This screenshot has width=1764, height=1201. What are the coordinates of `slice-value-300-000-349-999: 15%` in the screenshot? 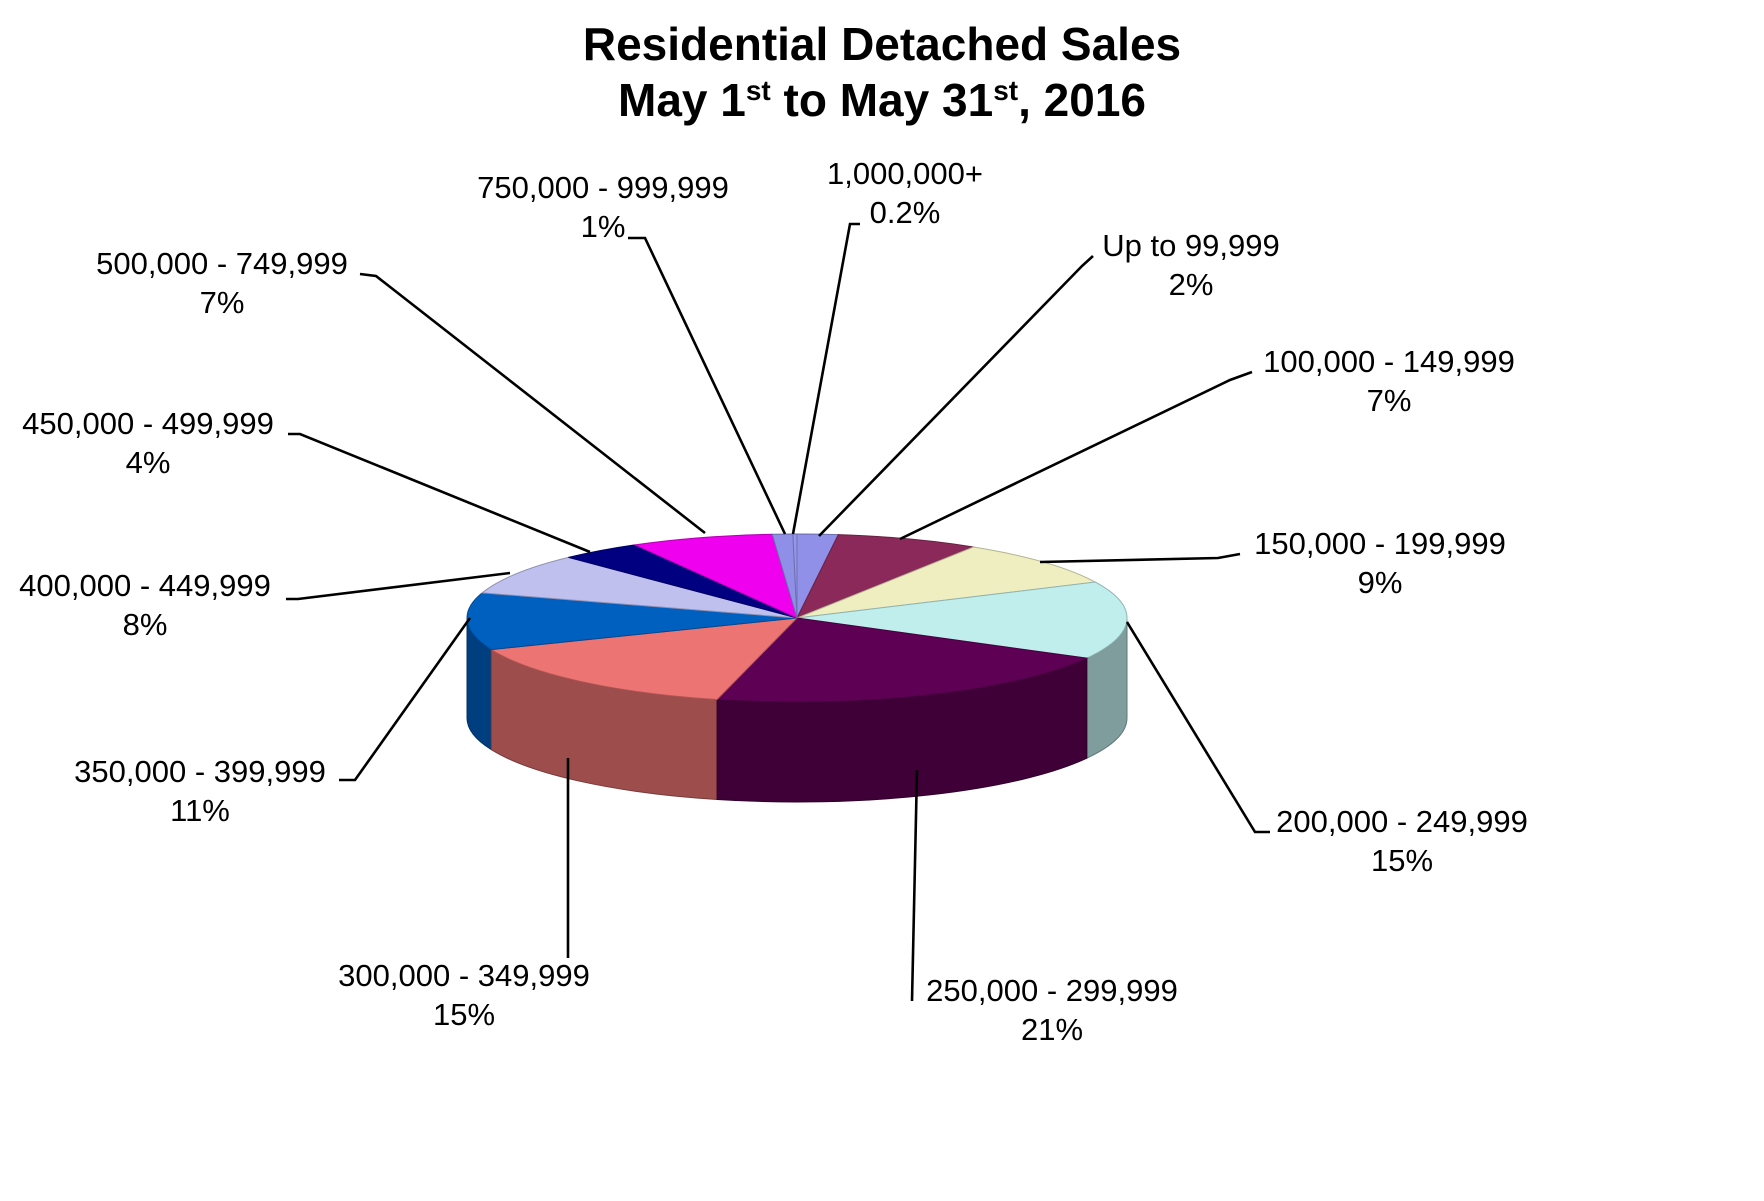 It's located at (464, 1014).